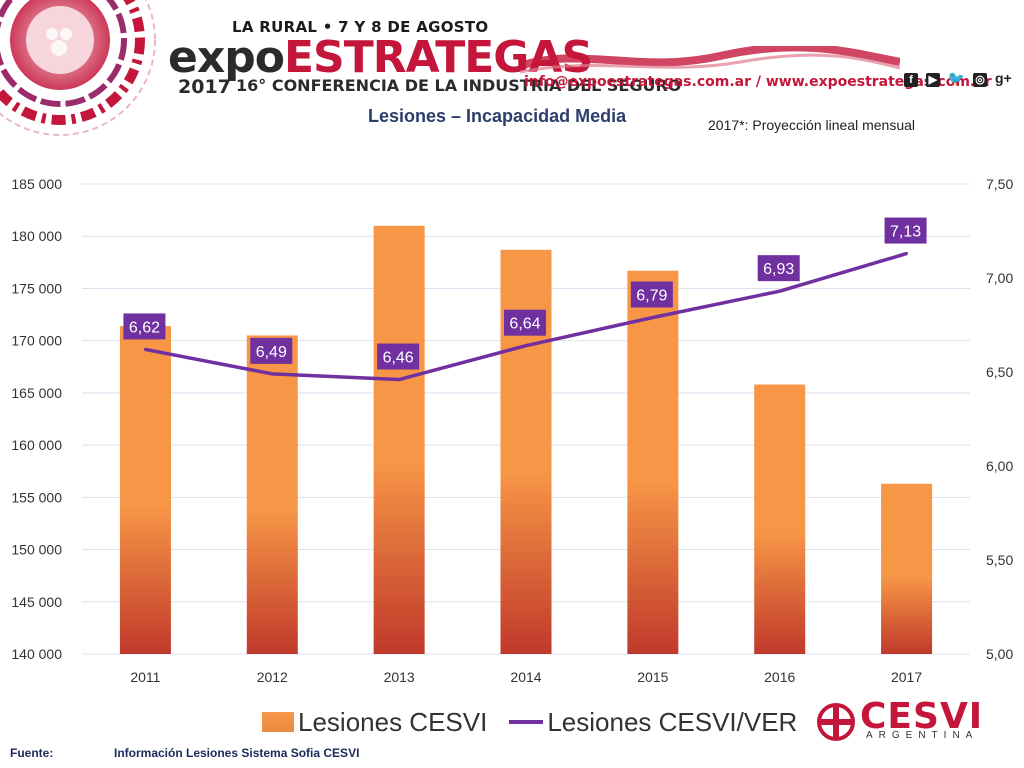 This screenshot has width=1024, height=768. Describe the element at coordinates (237, 753) in the screenshot. I see `source-text: Información Lesiones Sistema Sofia CESVI` at that location.